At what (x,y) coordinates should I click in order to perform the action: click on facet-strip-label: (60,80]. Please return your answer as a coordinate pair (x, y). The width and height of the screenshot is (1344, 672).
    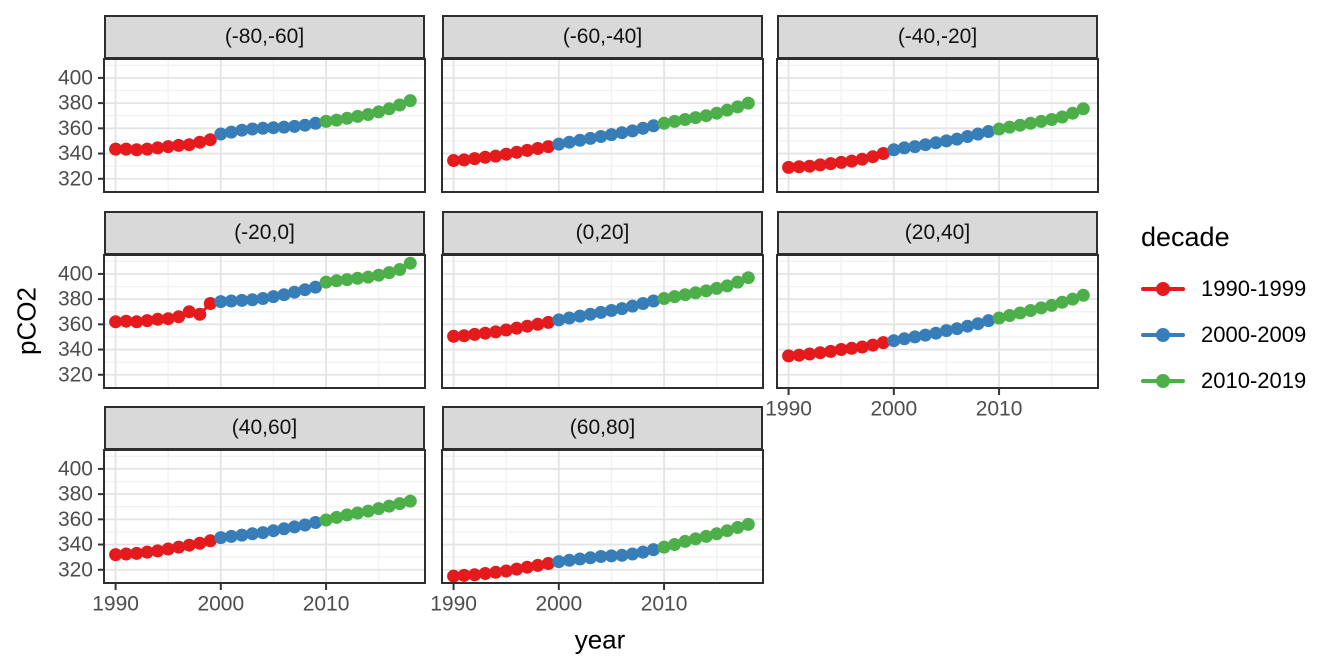
    Looking at the image, I should click on (602, 427).